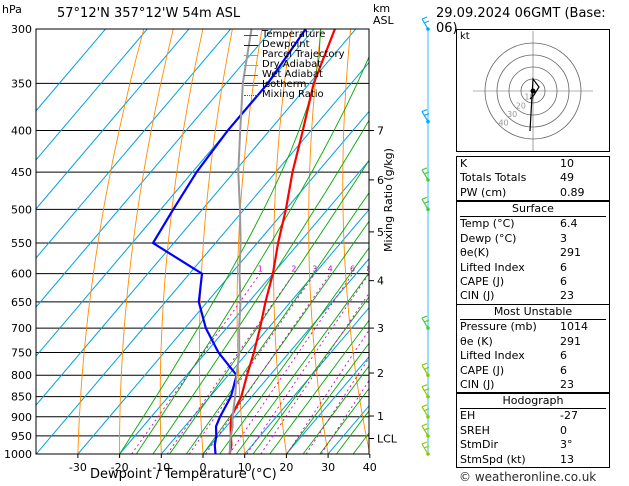 Image resolution: width=629 pixels, height=486 pixels. Describe the element at coordinates (383, 20) in the screenshot. I see `asl-label: ASL` at that location.